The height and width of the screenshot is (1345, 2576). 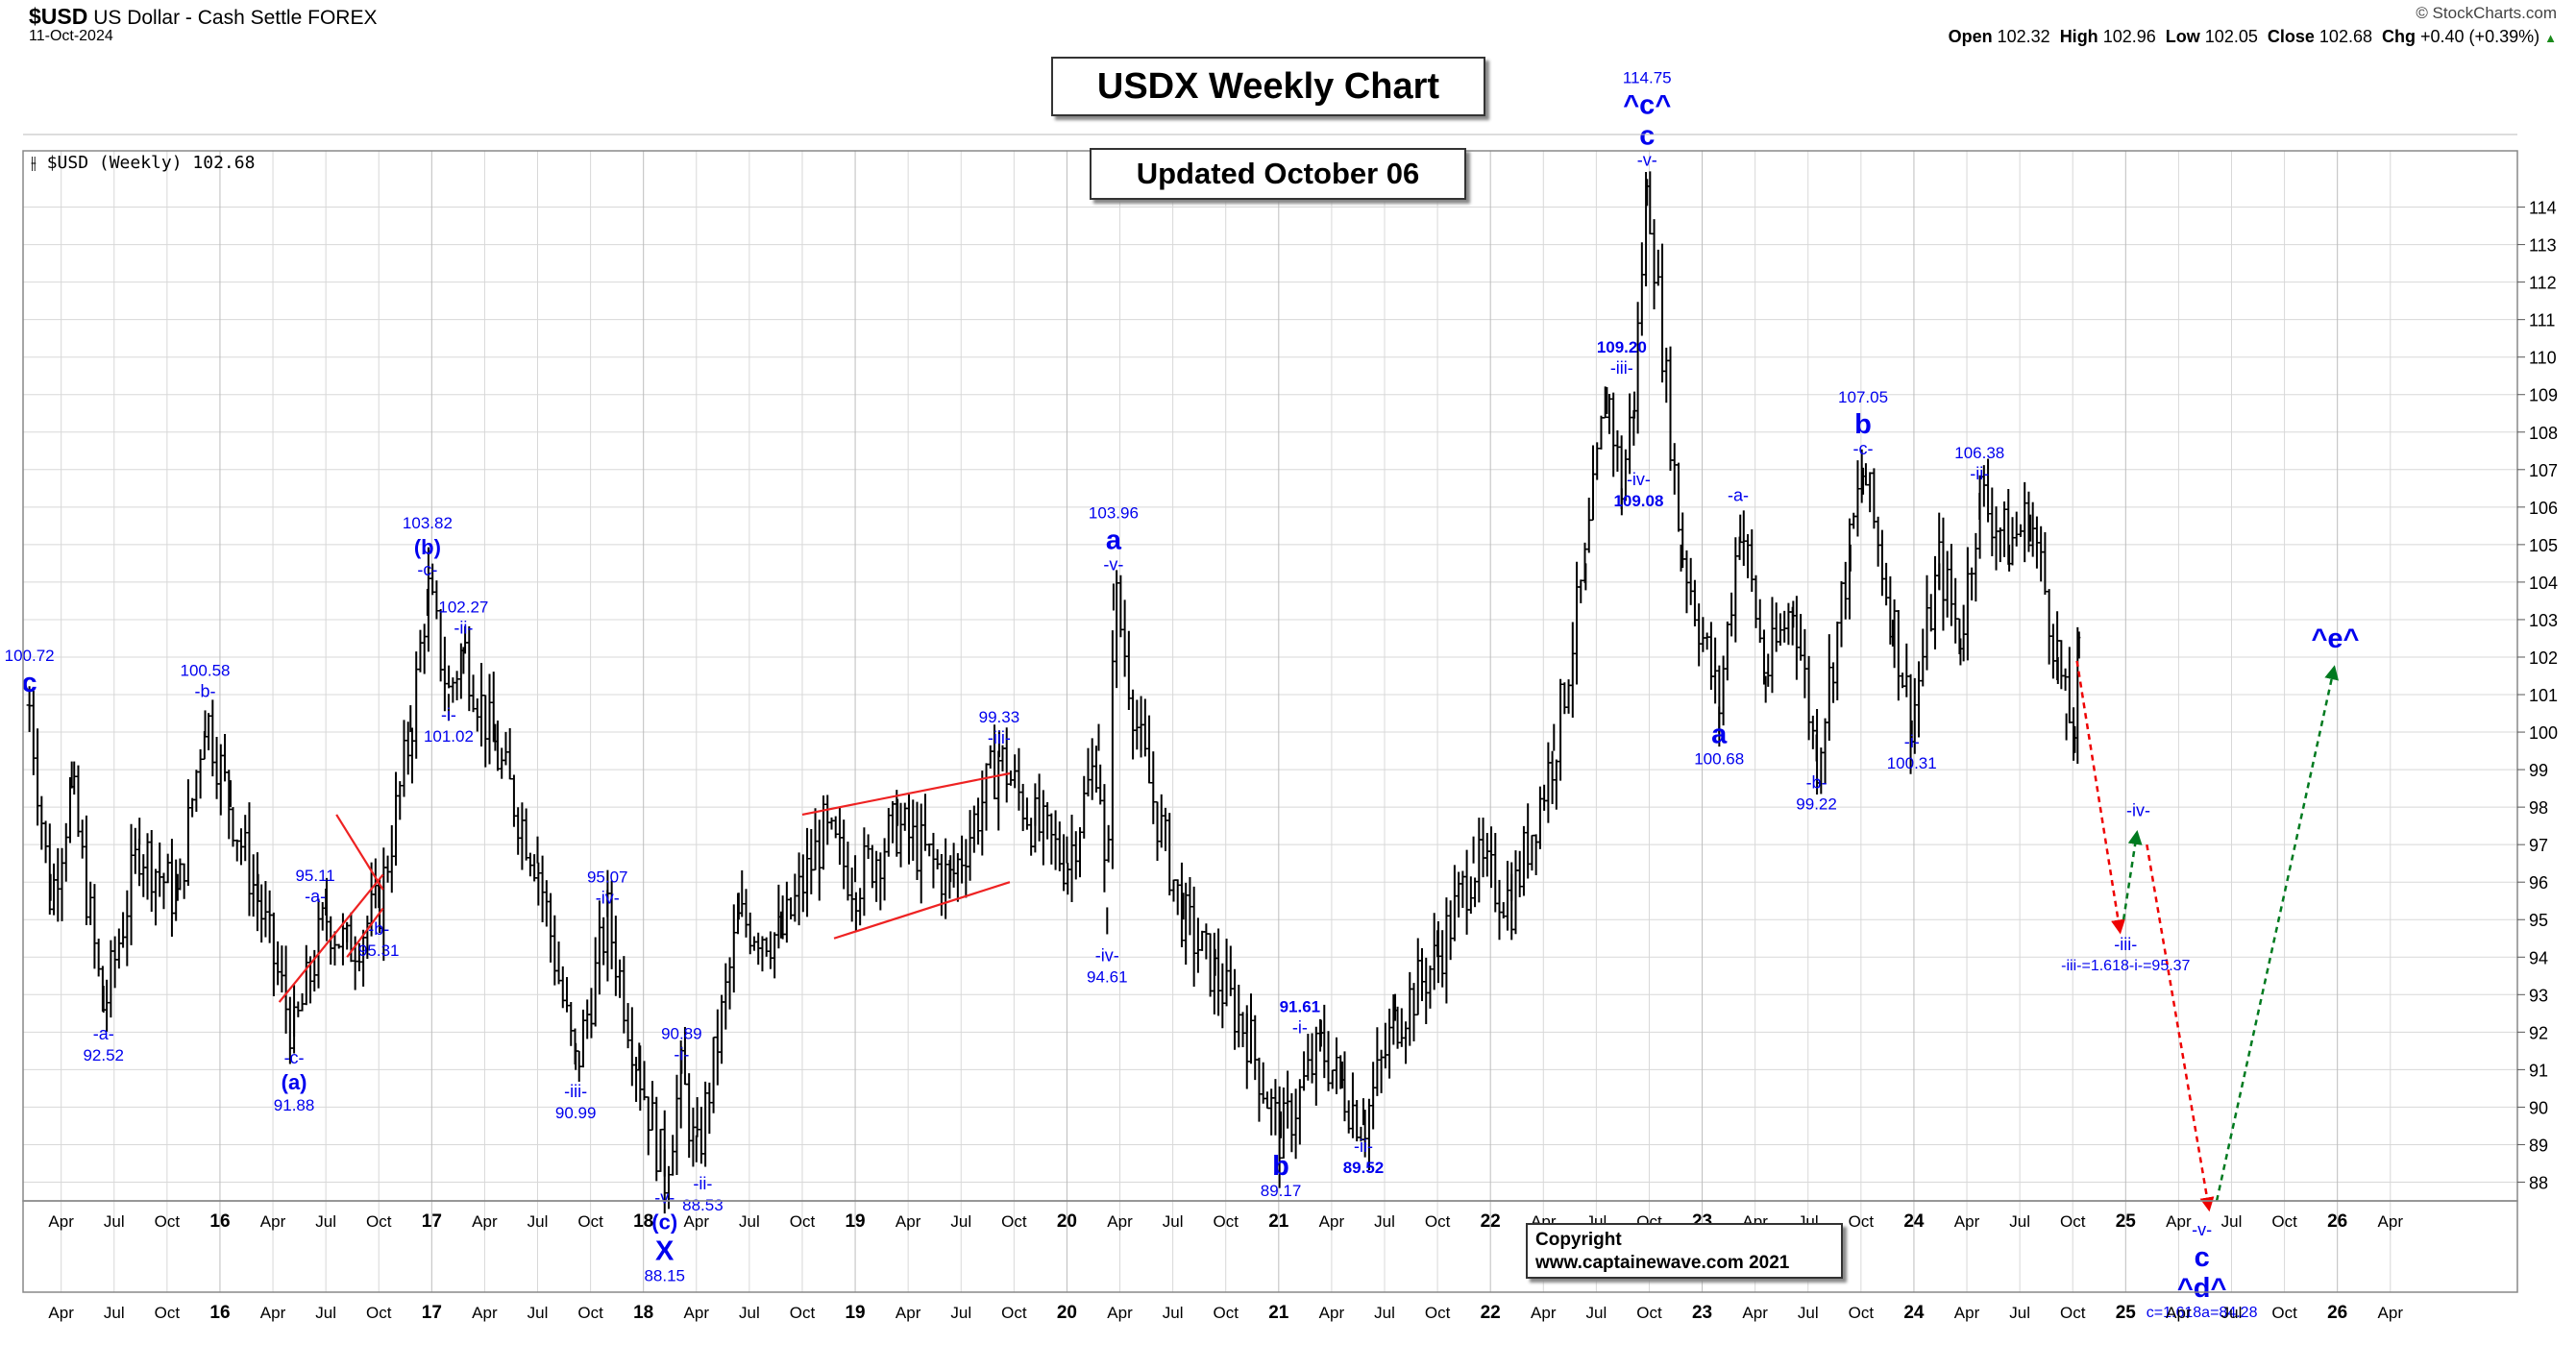 What do you see at coordinates (1684, 1251) in the screenshot?
I see `copyright-box: Copyright www.captainewave.com 2021` at bounding box center [1684, 1251].